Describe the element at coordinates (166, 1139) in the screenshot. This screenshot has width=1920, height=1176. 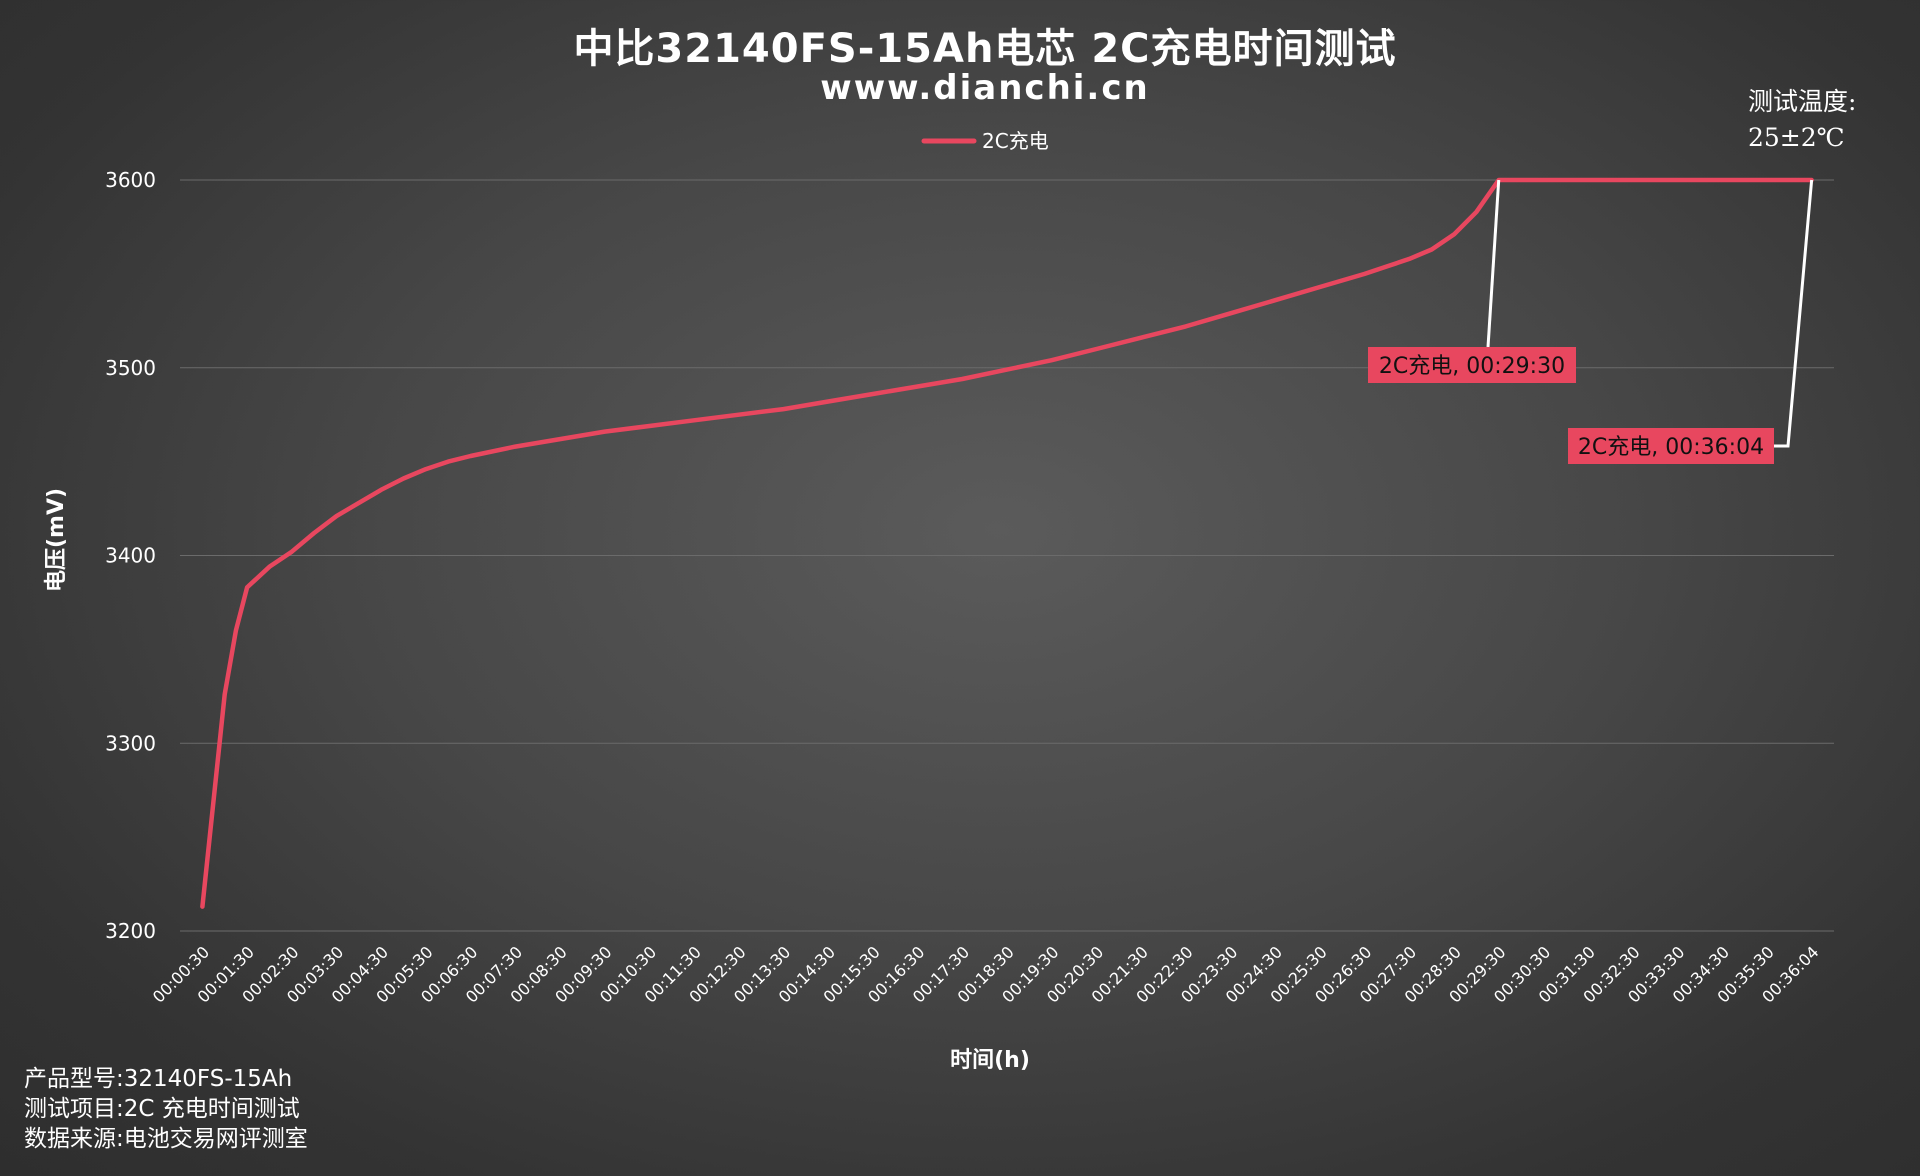
I see `info-source: 数据来源:电池交易网评测室` at that location.